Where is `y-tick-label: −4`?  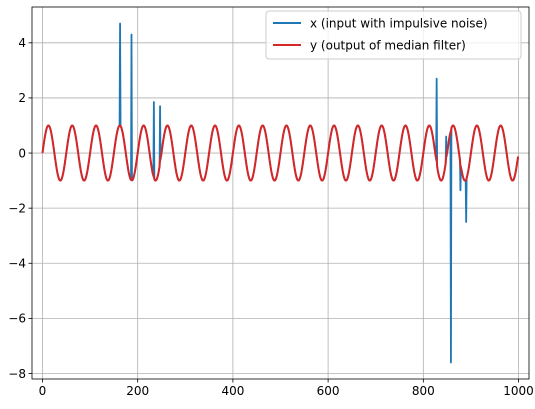
y-tick-label: −4 is located at coordinates (17, 264).